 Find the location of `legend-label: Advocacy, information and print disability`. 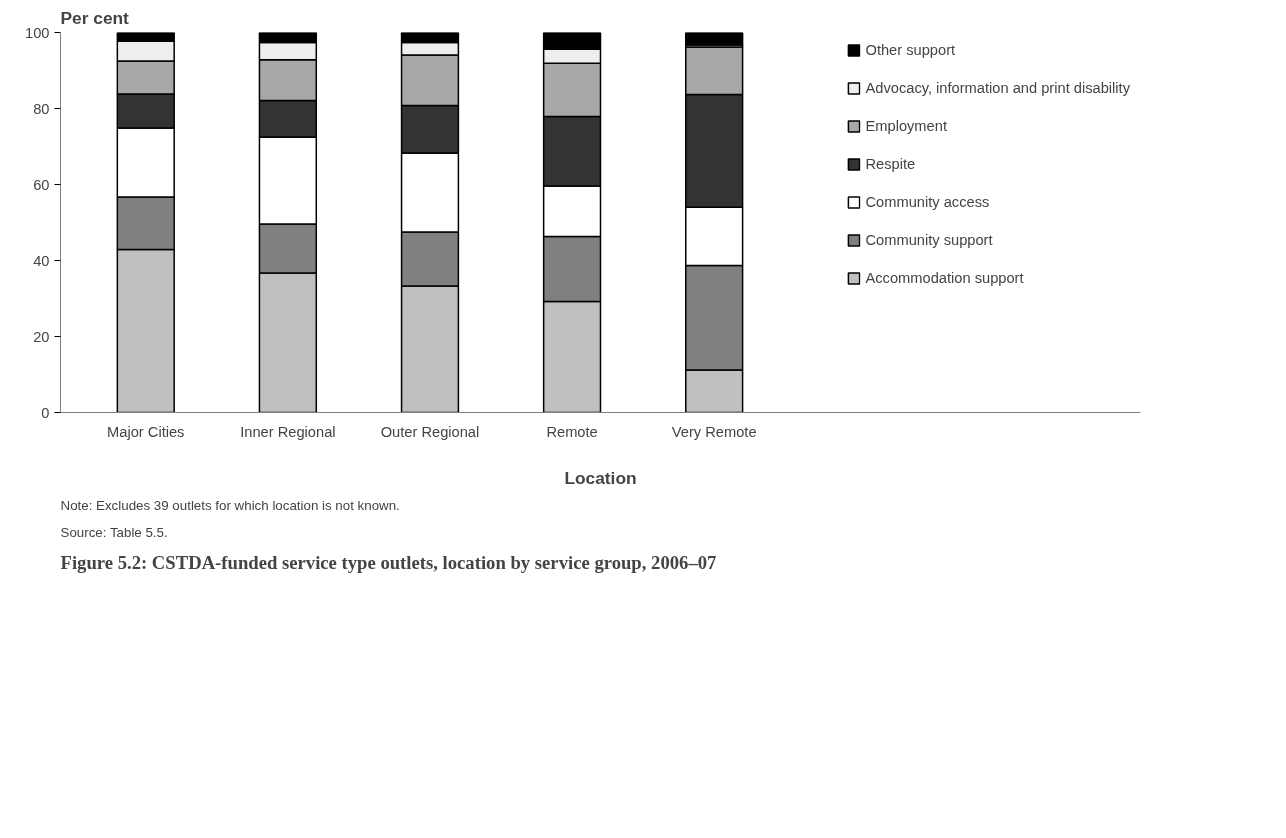

legend-label: Advocacy, information and print disability is located at coordinates (997, 88).